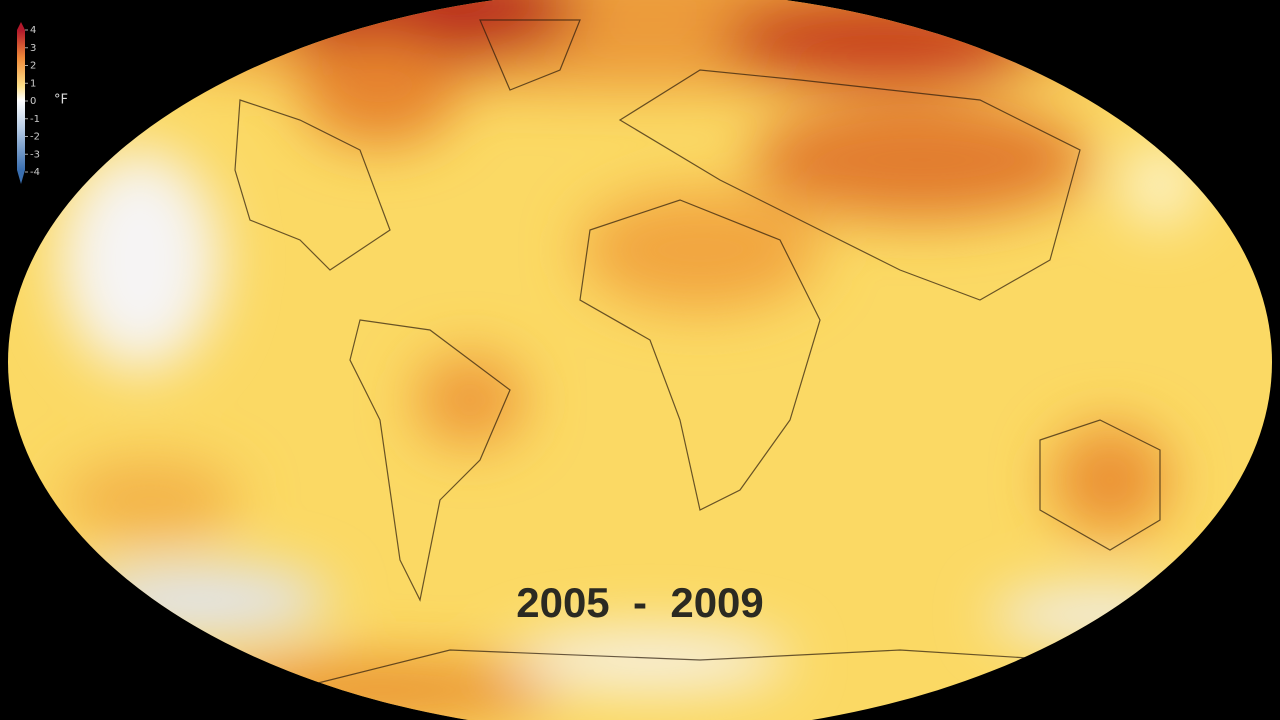 The width and height of the screenshot is (1280, 720). What do you see at coordinates (33, 30) in the screenshot?
I see `legend-tick-label: 4` at bounding box center [33, 30].